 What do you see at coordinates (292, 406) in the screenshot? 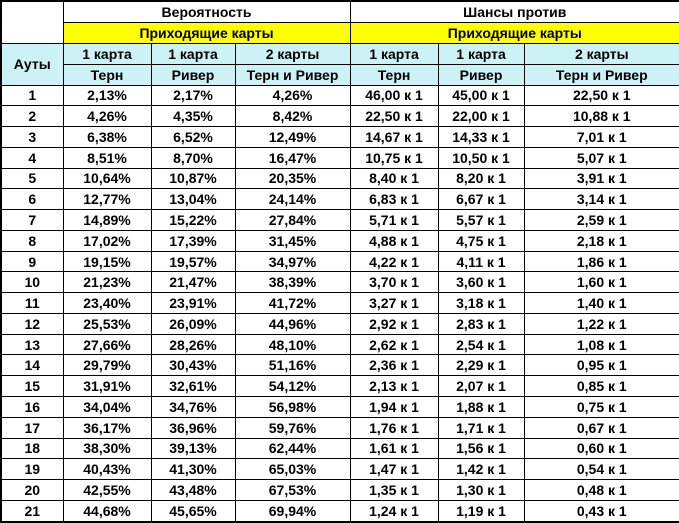
I see `probability-turn-river-cell: 56,98%` at bounding box center [292, 406].